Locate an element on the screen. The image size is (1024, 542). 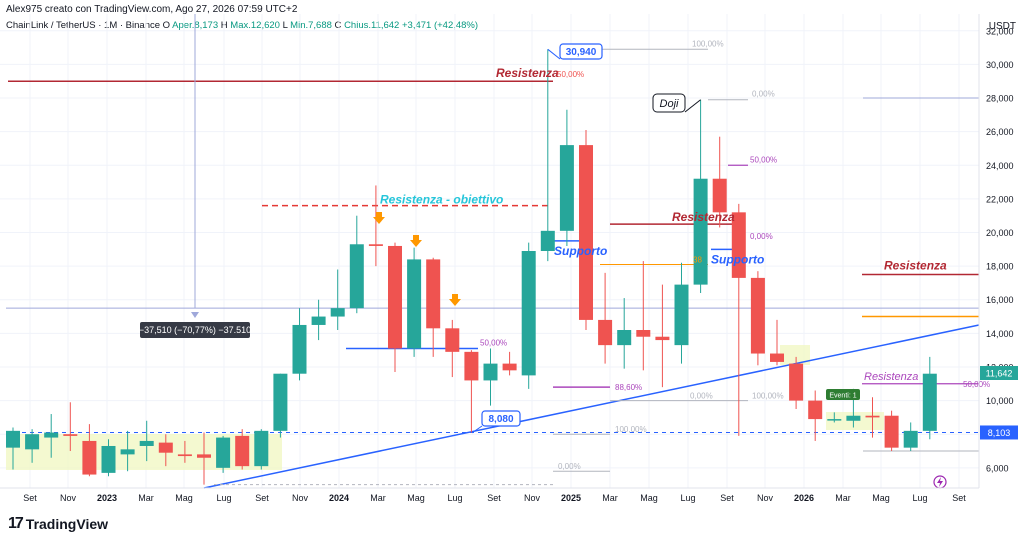
time-tick-label: 2024 is located at coordinates (339, 498).